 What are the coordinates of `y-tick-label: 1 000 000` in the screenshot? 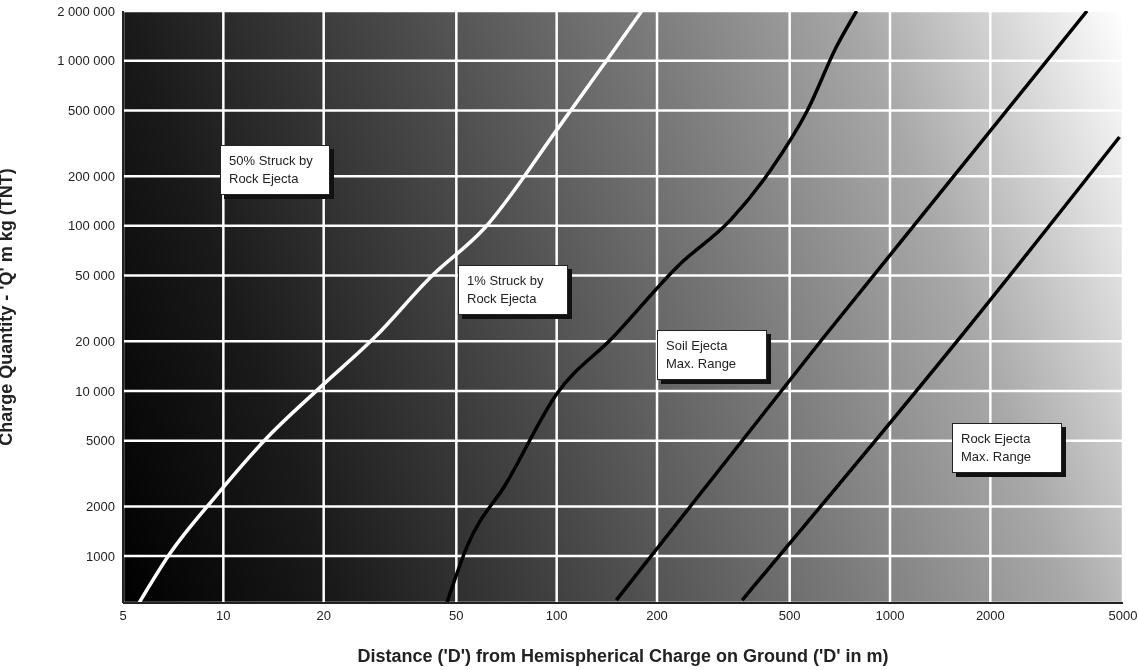 It's located at (86, 61).